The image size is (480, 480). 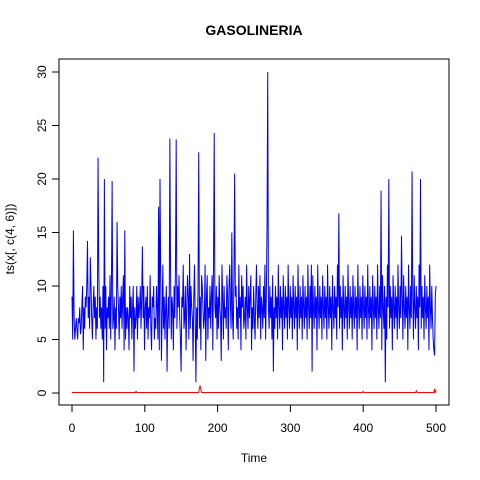 I want to click on x-tick-label: 500, so click(x=436, y=428).